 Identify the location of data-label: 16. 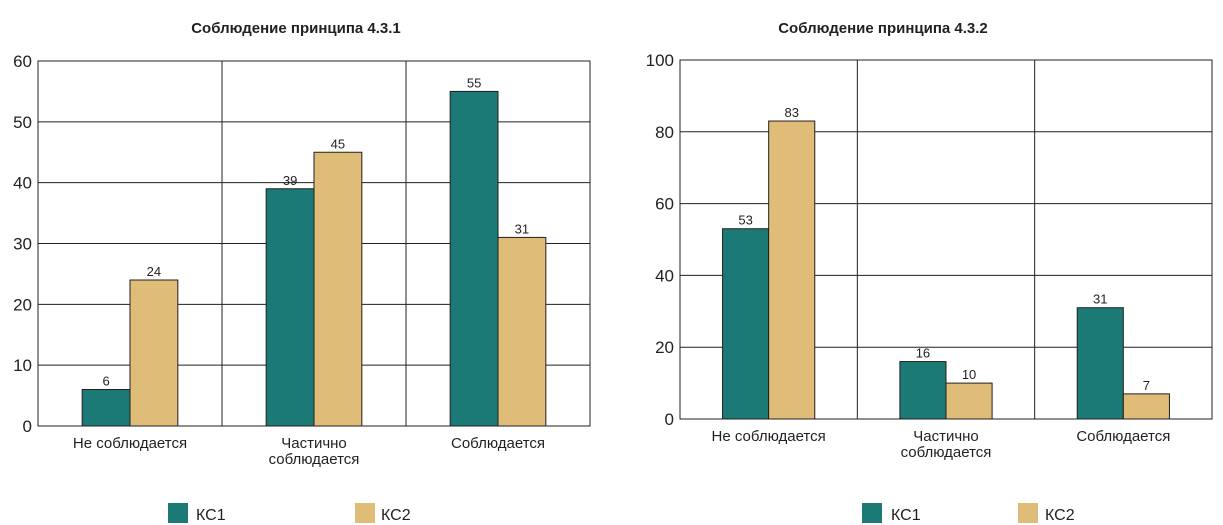
(923, 353).